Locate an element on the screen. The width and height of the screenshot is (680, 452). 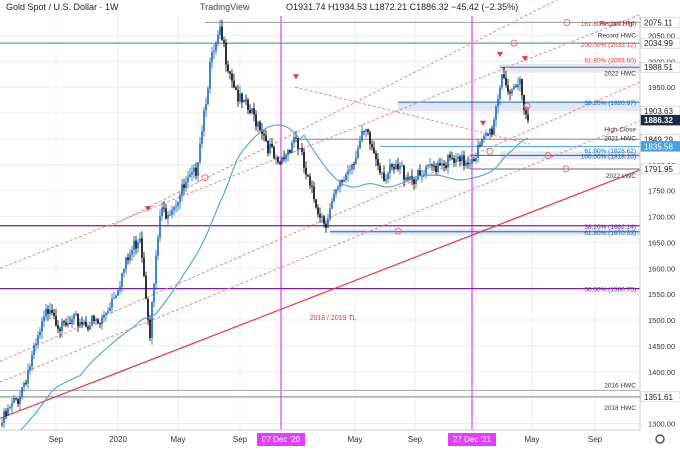
price-badge-label: 1835.58 is located at coordinates (658, 146).